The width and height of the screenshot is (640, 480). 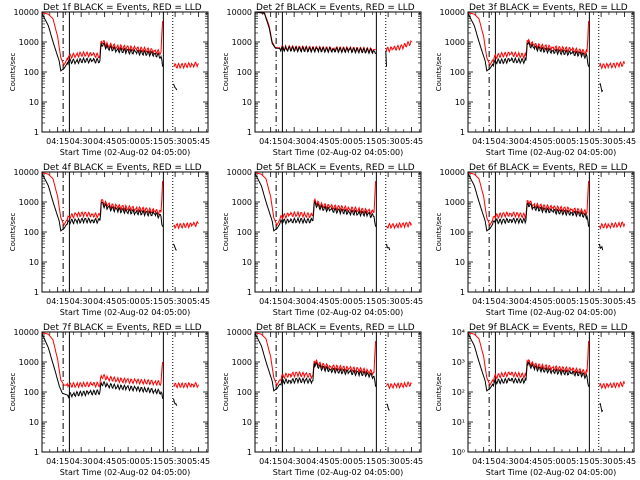 What do you see at coordinates (122, 8) in the screenshot?
I see `panel-title: Det 1f BLACK = Events, RED = LLD` at bounding box center [122, 8].